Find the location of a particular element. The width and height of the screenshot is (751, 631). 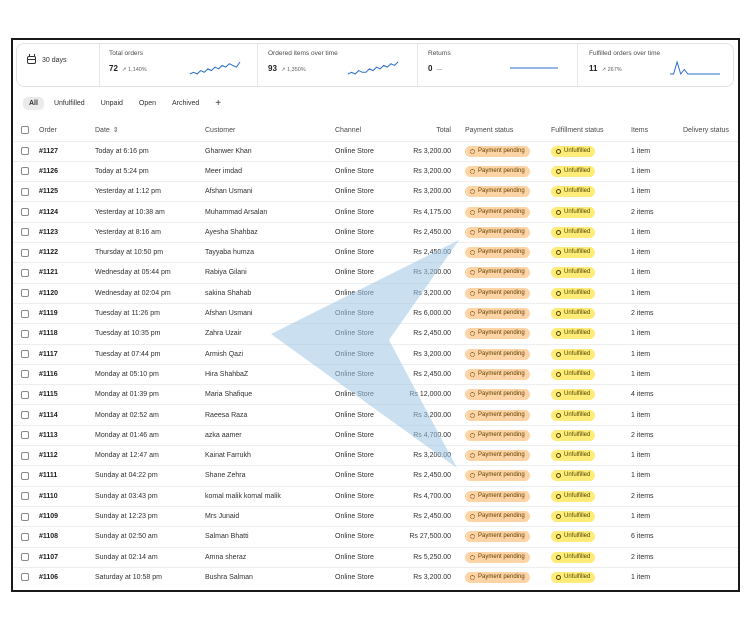

tab-all: All is located at coordinates (33, 103).